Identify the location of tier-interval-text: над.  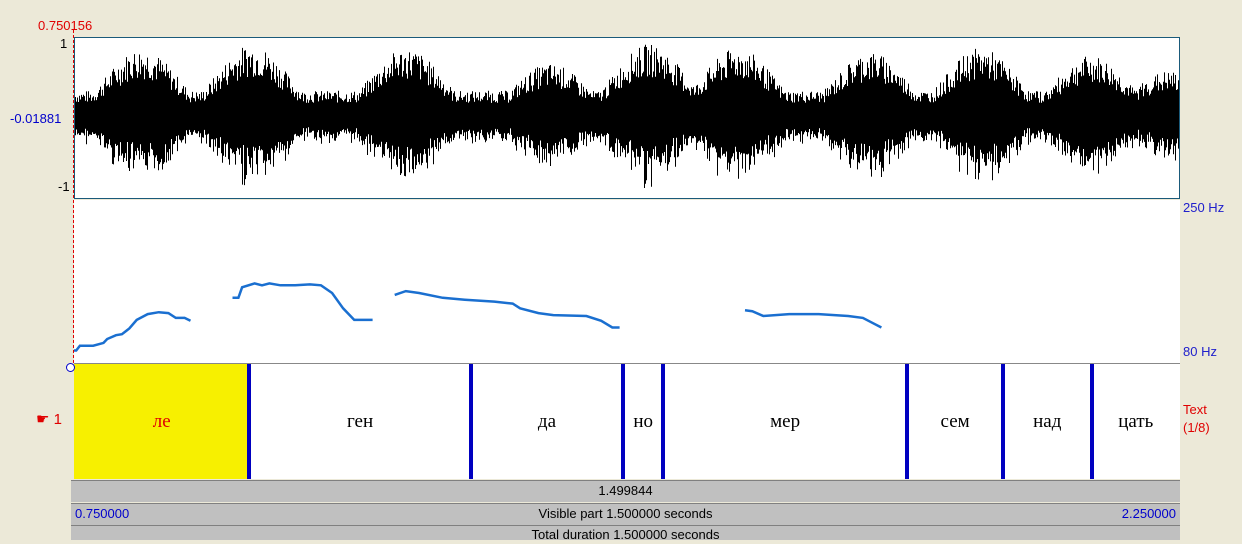
(1047, 421).